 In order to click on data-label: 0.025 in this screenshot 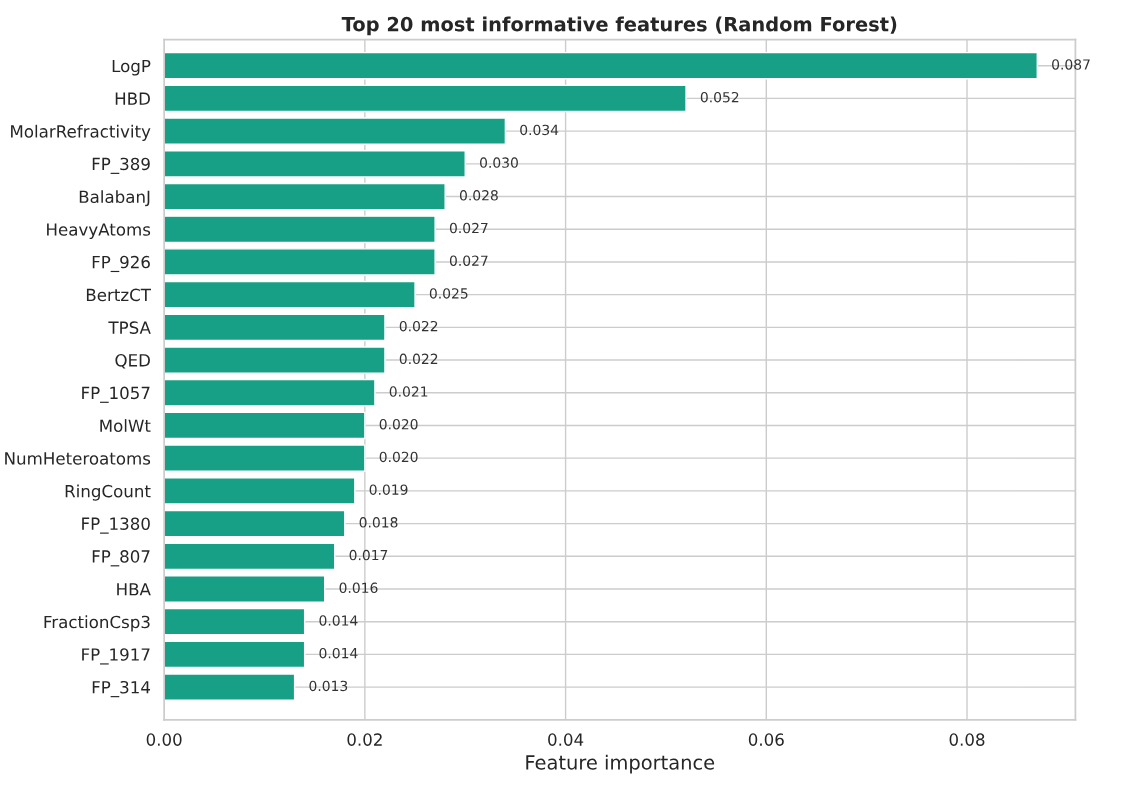, I will do `click(448, 293)`.